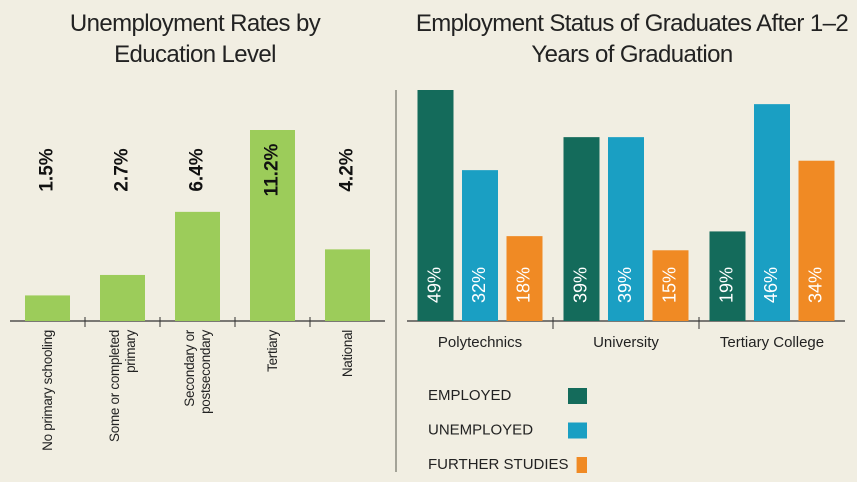 Image resolution: width=857 pixels, height=482 pixels. What do you see at coordinates (197, 169) in the screenshot?
I see `value-label: 6.4%` at bounding box center [197, 169].